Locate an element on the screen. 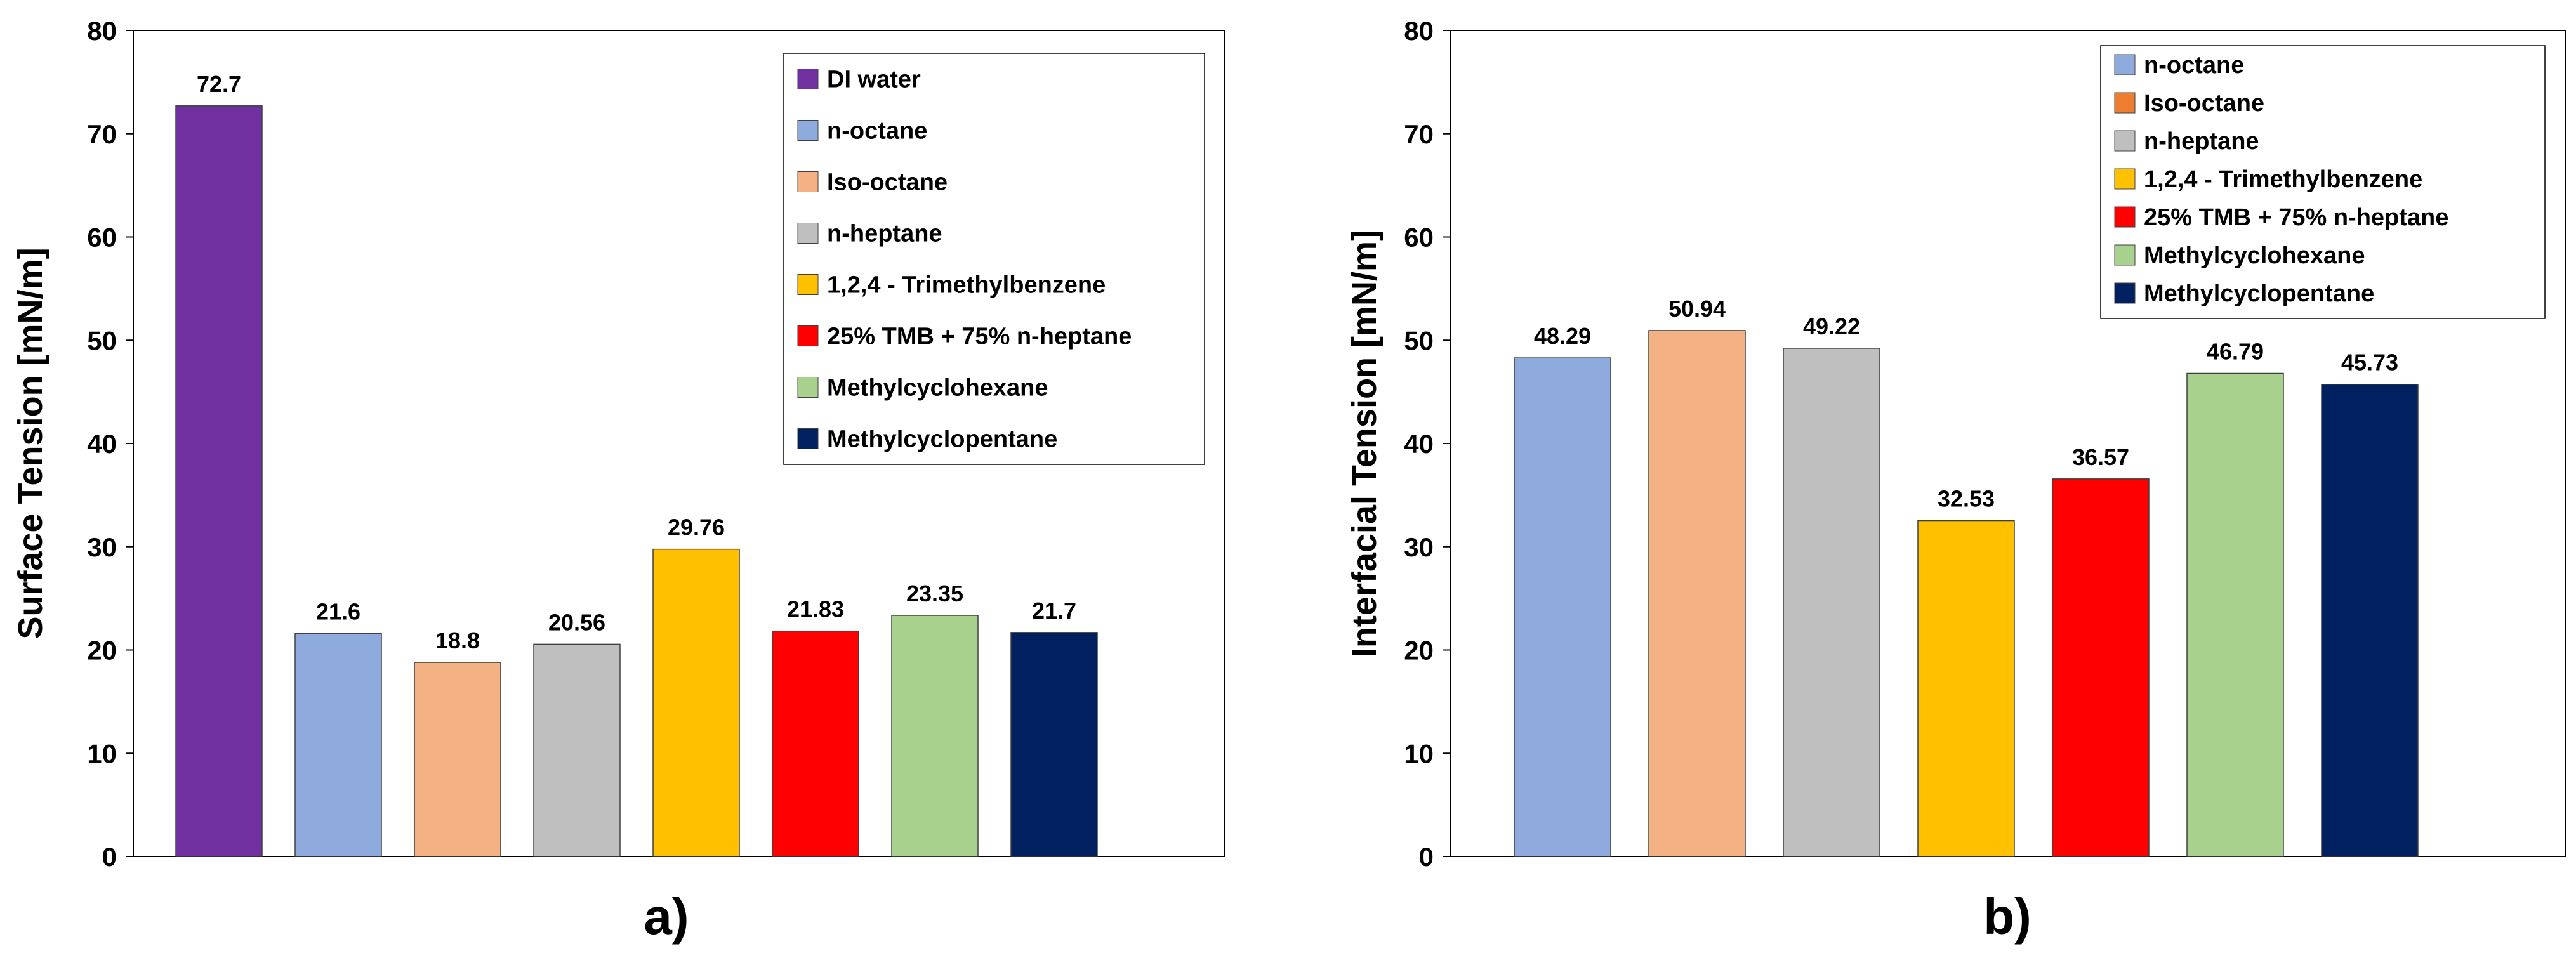  panel-label: a) is located at coordinates (666, 916).